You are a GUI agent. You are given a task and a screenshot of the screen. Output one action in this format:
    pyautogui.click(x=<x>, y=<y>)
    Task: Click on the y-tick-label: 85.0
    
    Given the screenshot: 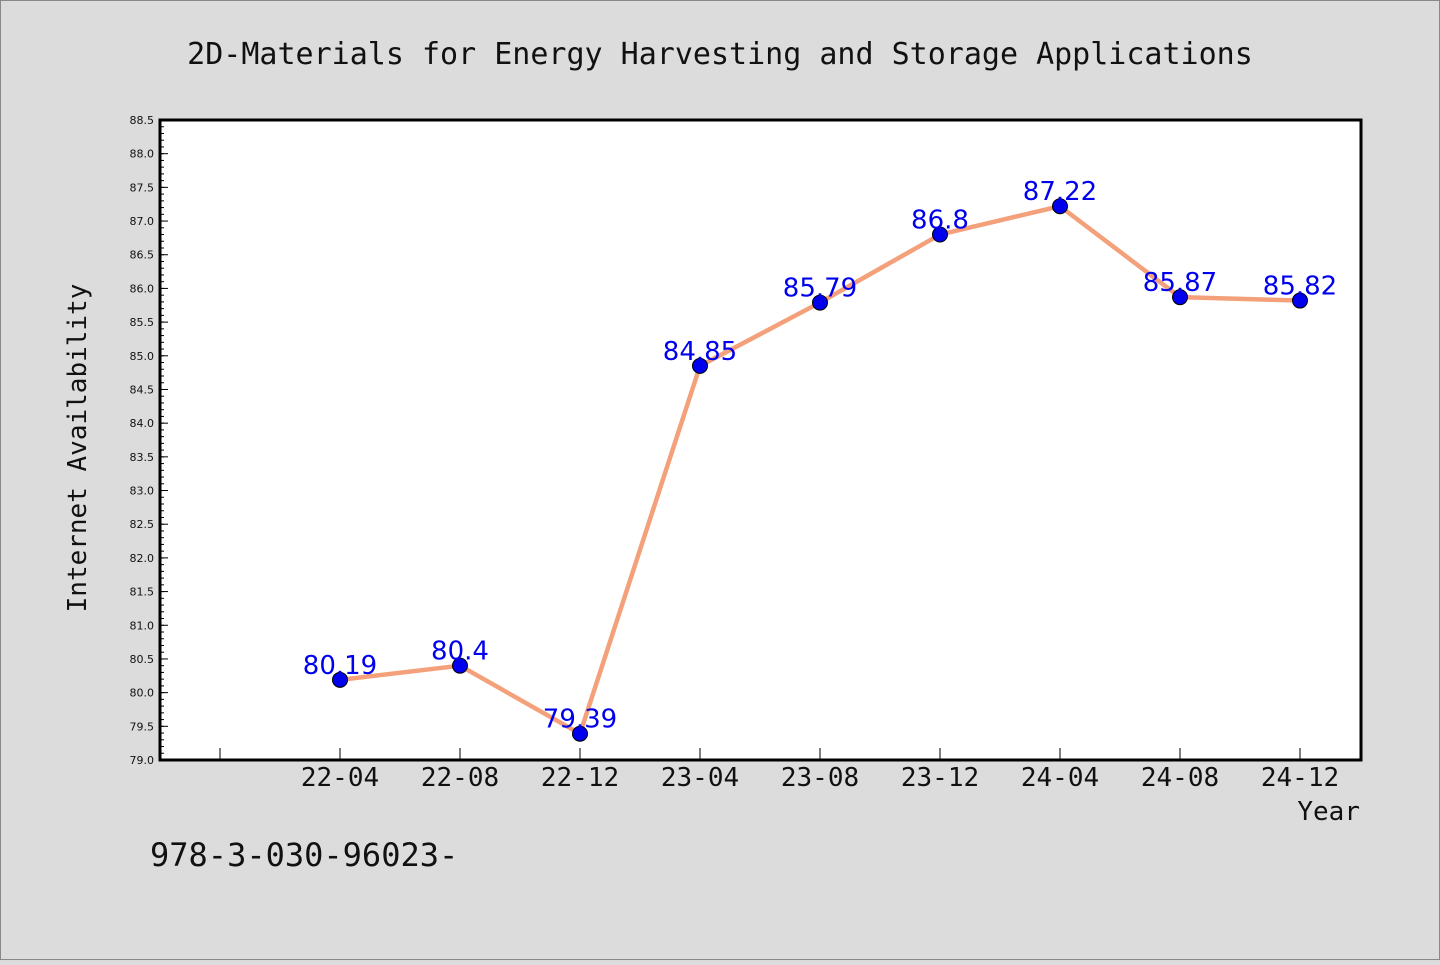 What is the action you would take?
    pyautogui.click(x=142, y=356)
    